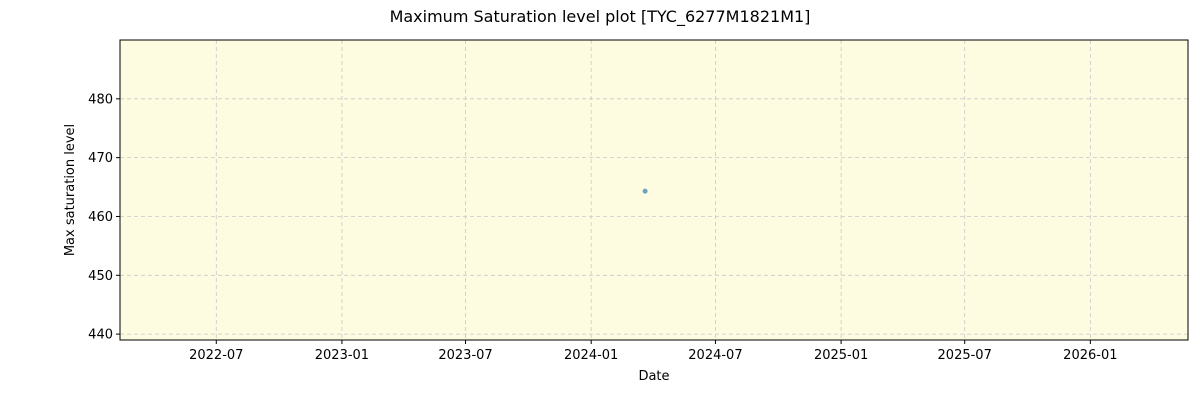 The height and width of the screenshot is (400, 1200). Describe the element at coordinates (100, 99) in the screenshot. I see `y-tick-label: 480` at that location.